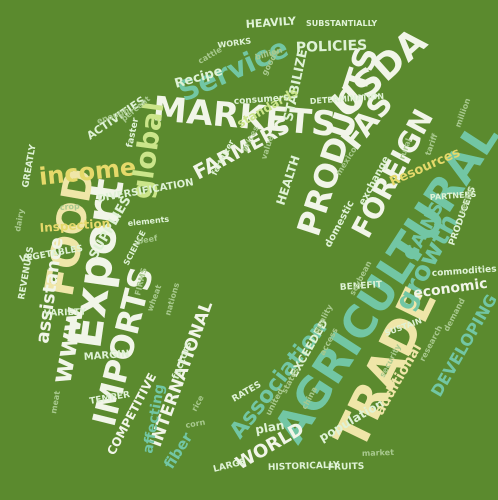  Describe the element at coordinates (19, 219) in the screenshot. I see `word-dairy: dairy` at that location.